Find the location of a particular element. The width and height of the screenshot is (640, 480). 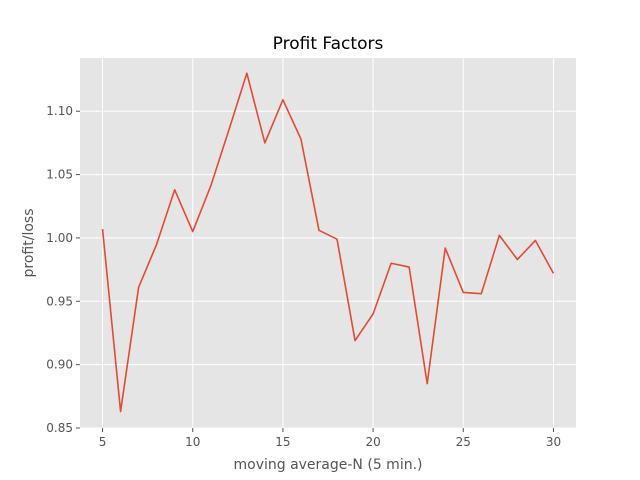

y-tick-label: 0.85 is located at coordinates (59, 428).